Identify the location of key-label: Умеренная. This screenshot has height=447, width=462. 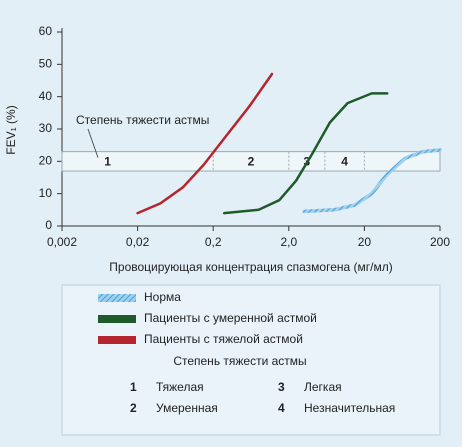
(187, 408).